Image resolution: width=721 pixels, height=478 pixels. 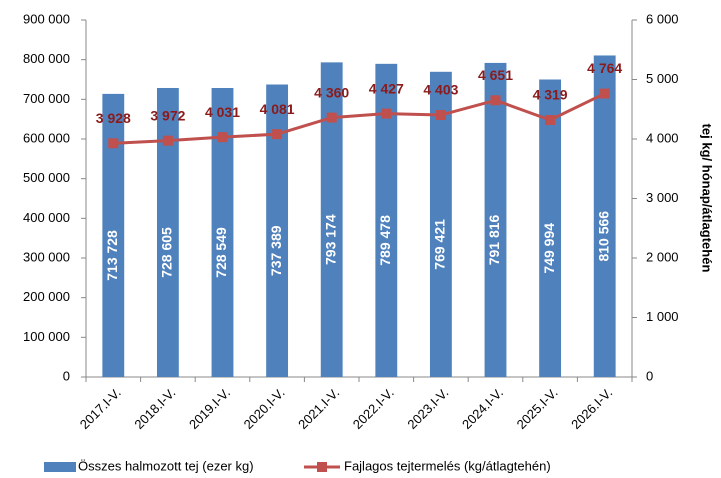 What do you see at coordinates (46, 256) in the screenshot?
I see `y-tick-label: 300 000` at bounding box center [46, 256].